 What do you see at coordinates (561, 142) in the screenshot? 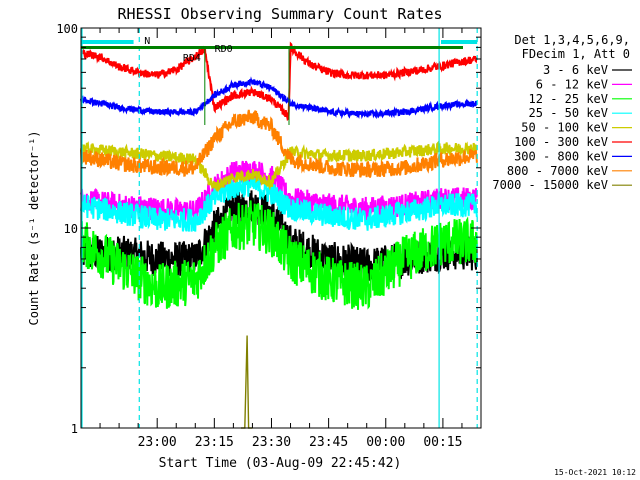
I see `legend-label: 100 - 300 keV` at bounding box center [561, 142].